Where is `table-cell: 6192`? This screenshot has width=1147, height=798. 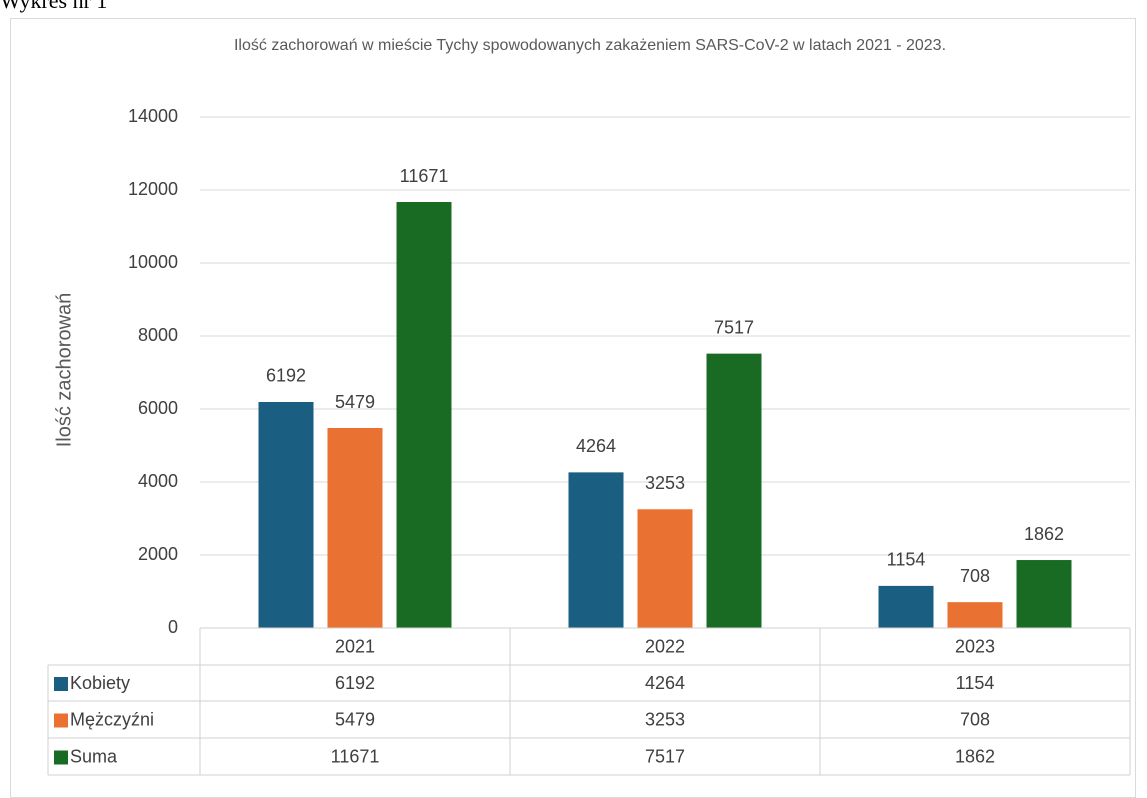 table-cell: 6192 is located at coordinates (355, 683).